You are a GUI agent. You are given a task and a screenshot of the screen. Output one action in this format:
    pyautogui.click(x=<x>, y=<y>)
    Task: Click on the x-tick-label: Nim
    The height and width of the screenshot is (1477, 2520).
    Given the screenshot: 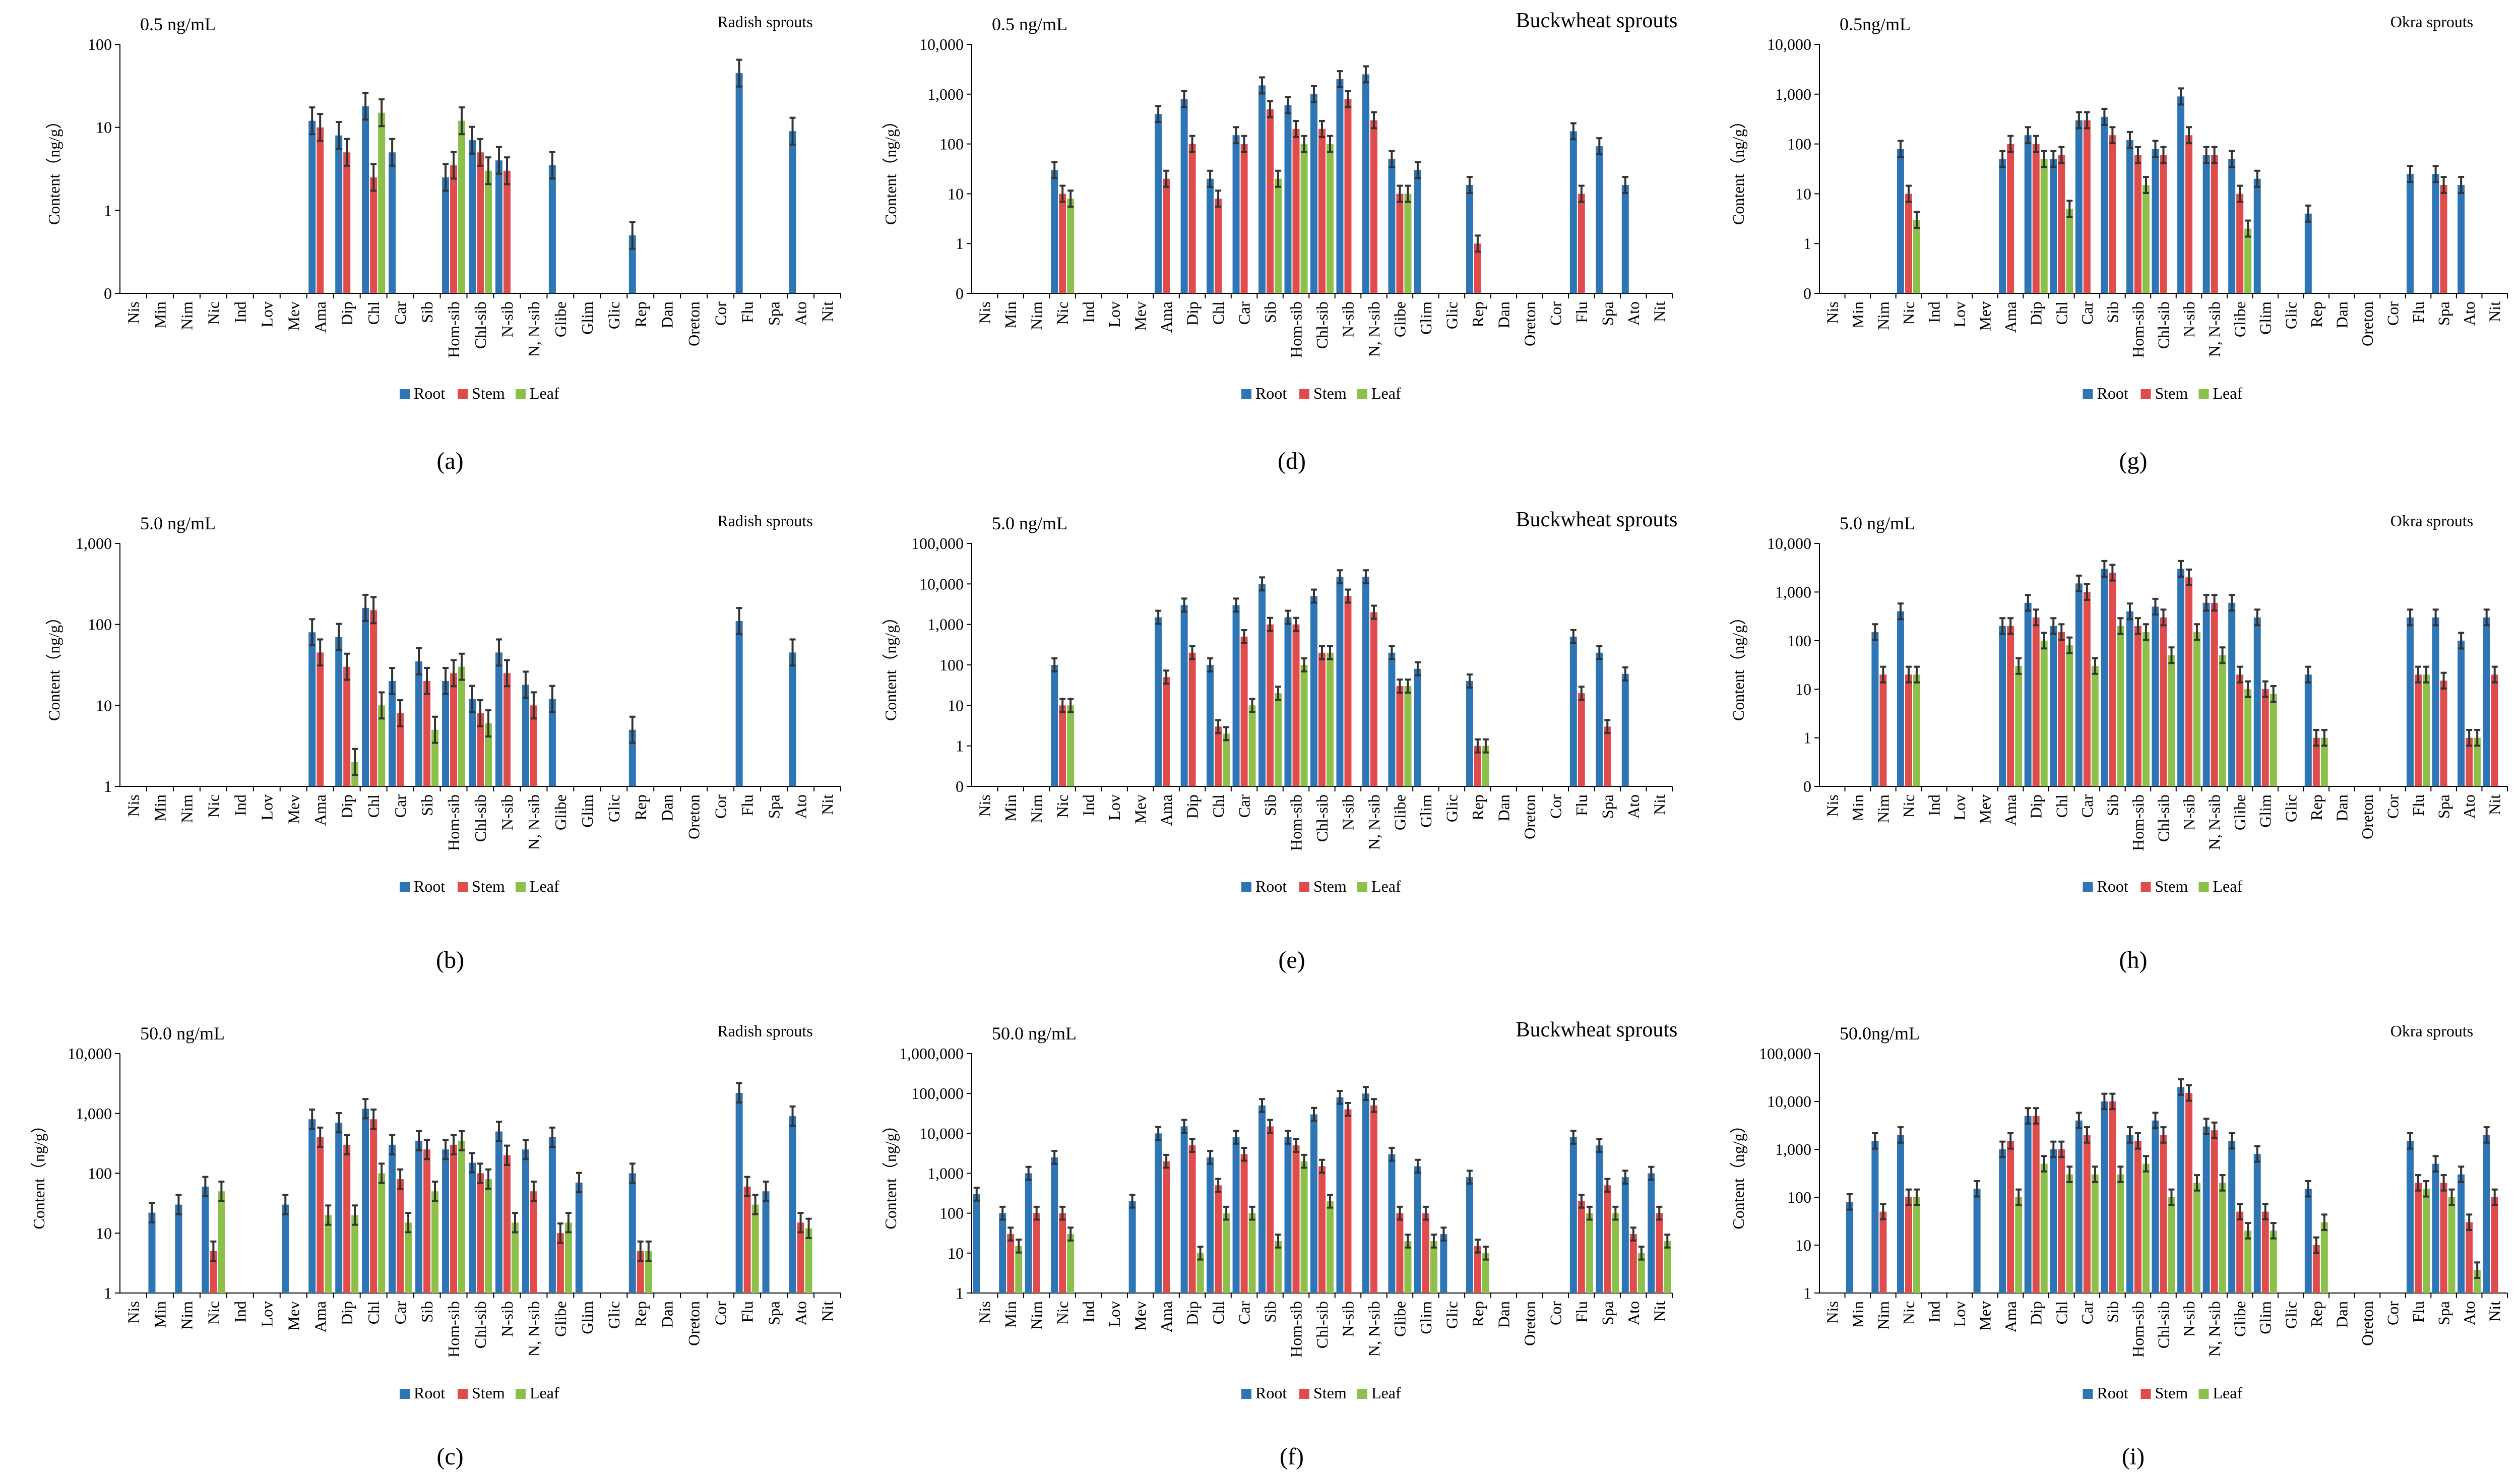 What is the action you would take?
    pyautogui.click(x=1037, y=808)
    